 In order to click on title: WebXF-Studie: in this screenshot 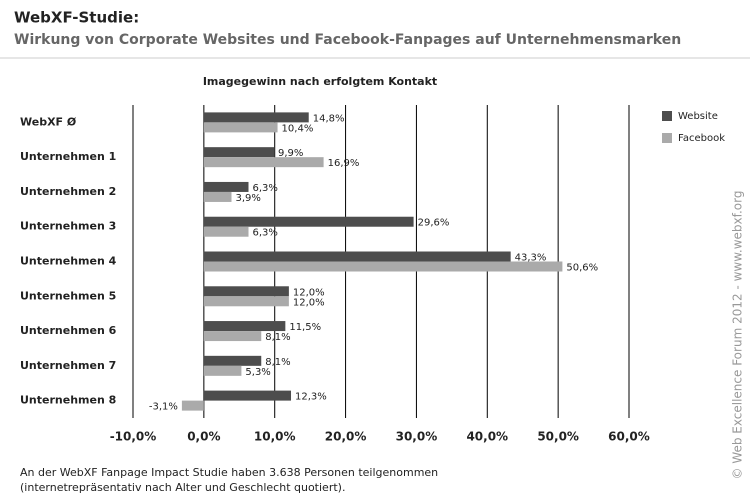, I will do `click(76, 18)`.